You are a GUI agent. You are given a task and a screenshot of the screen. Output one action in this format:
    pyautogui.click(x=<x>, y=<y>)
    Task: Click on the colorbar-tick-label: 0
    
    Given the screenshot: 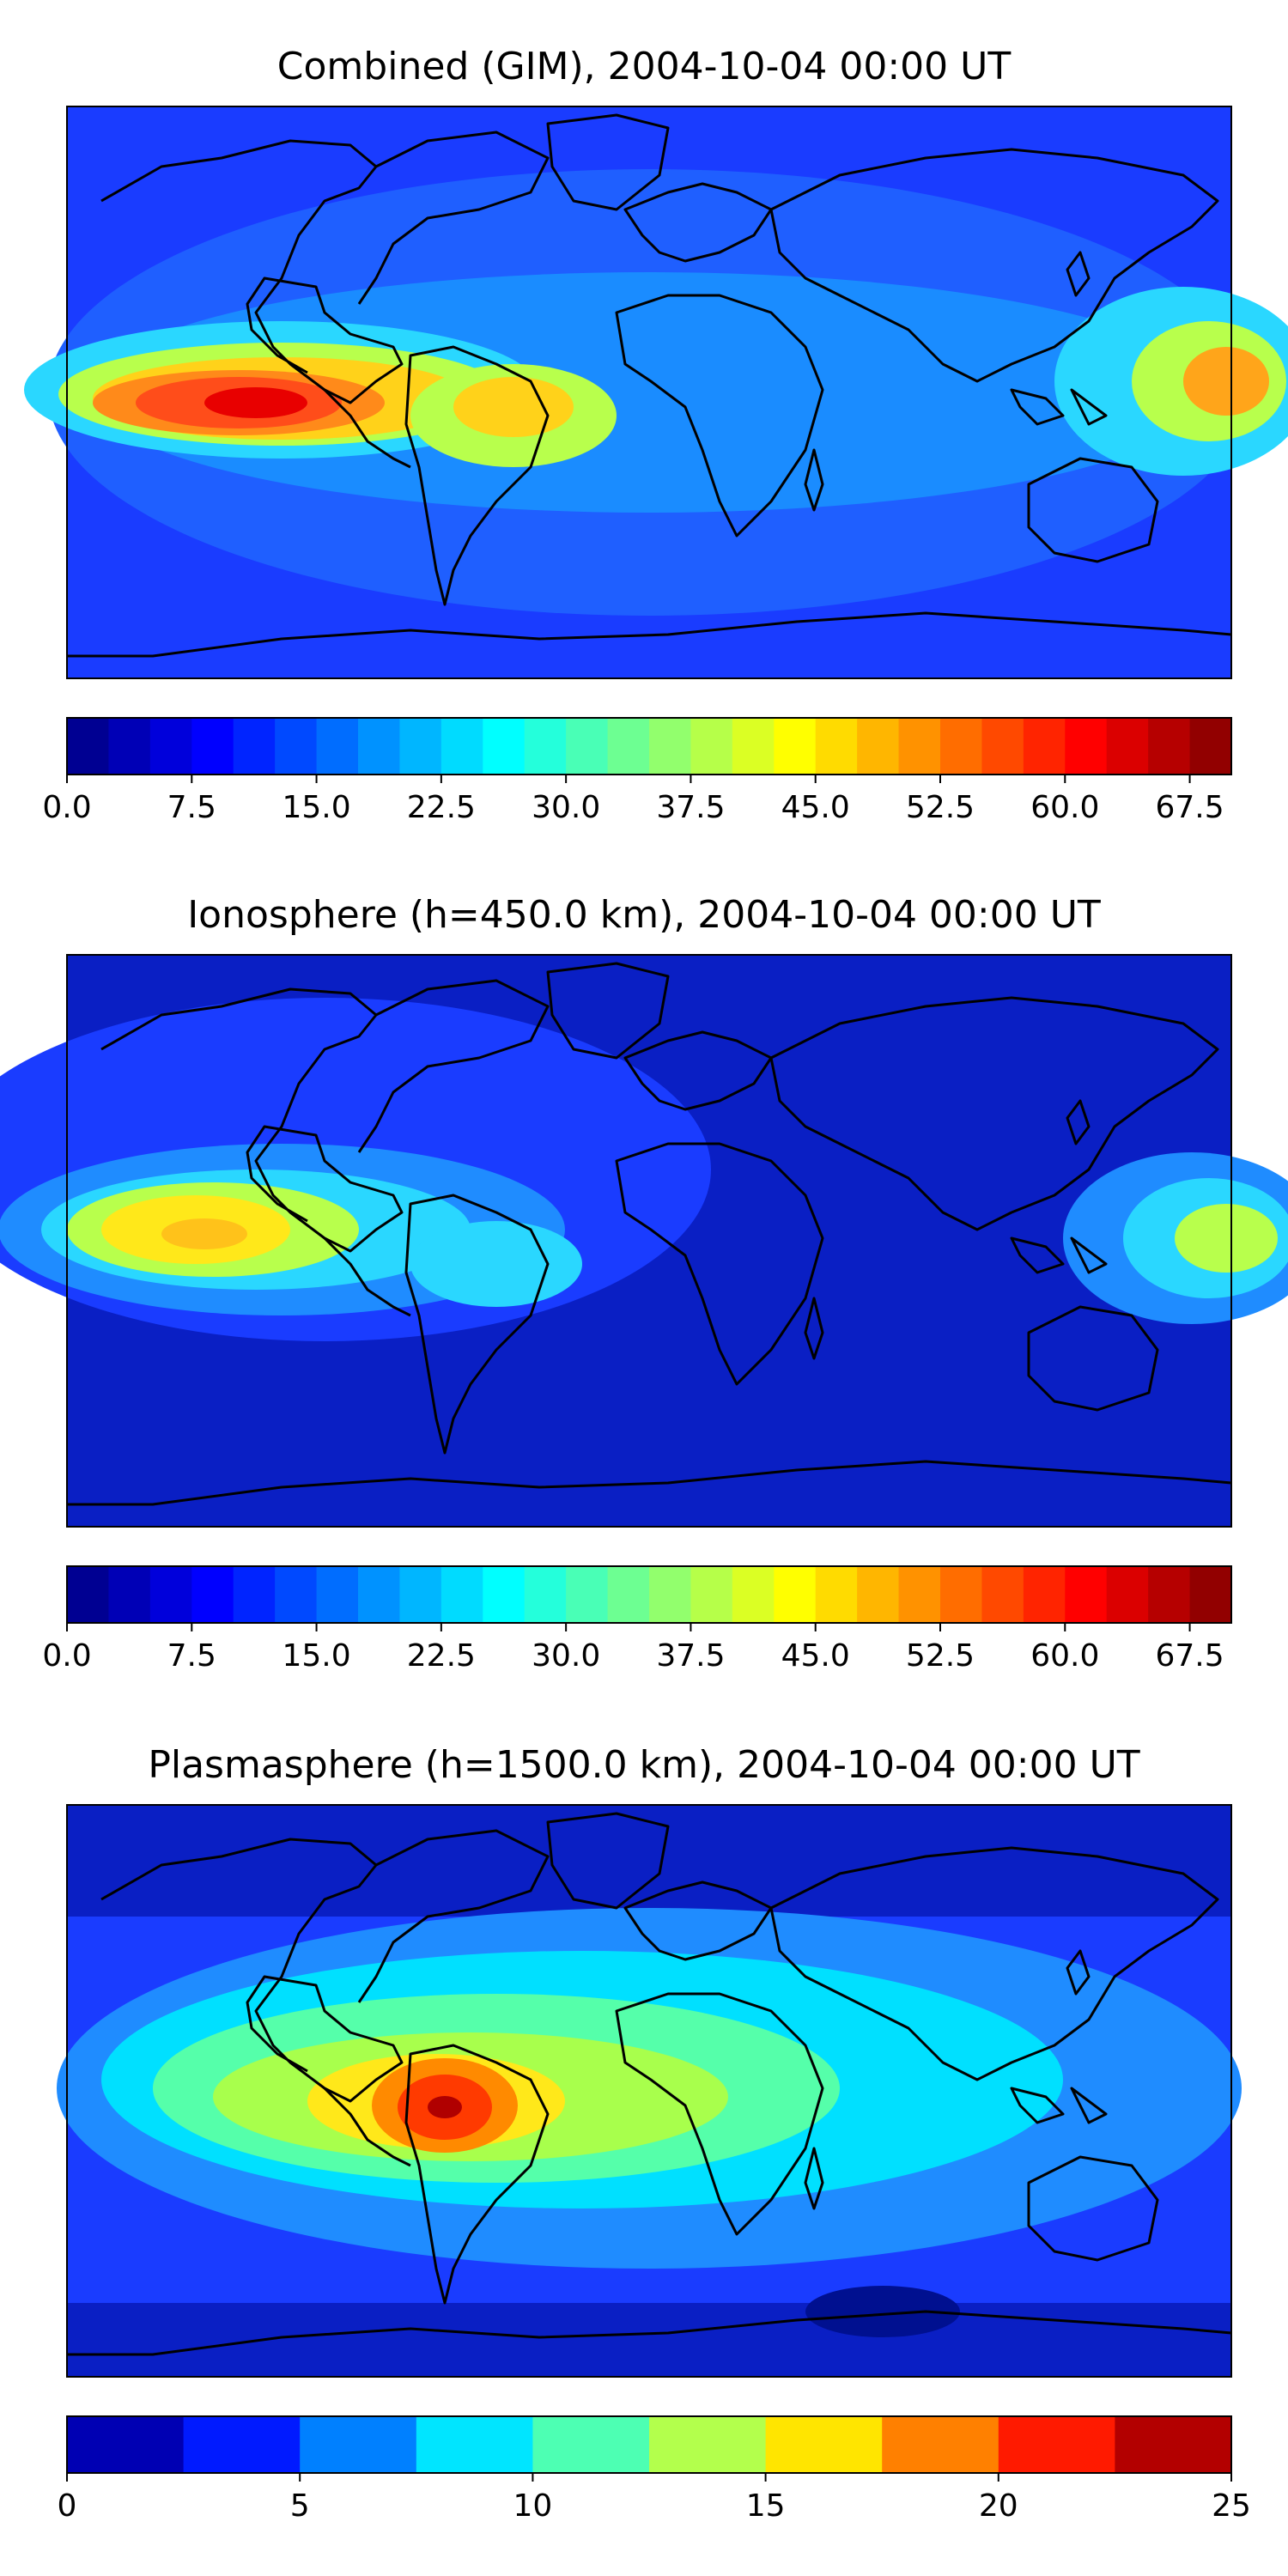 What is the action you would take?
    pyautogui.click(x=67, y=2506)
    